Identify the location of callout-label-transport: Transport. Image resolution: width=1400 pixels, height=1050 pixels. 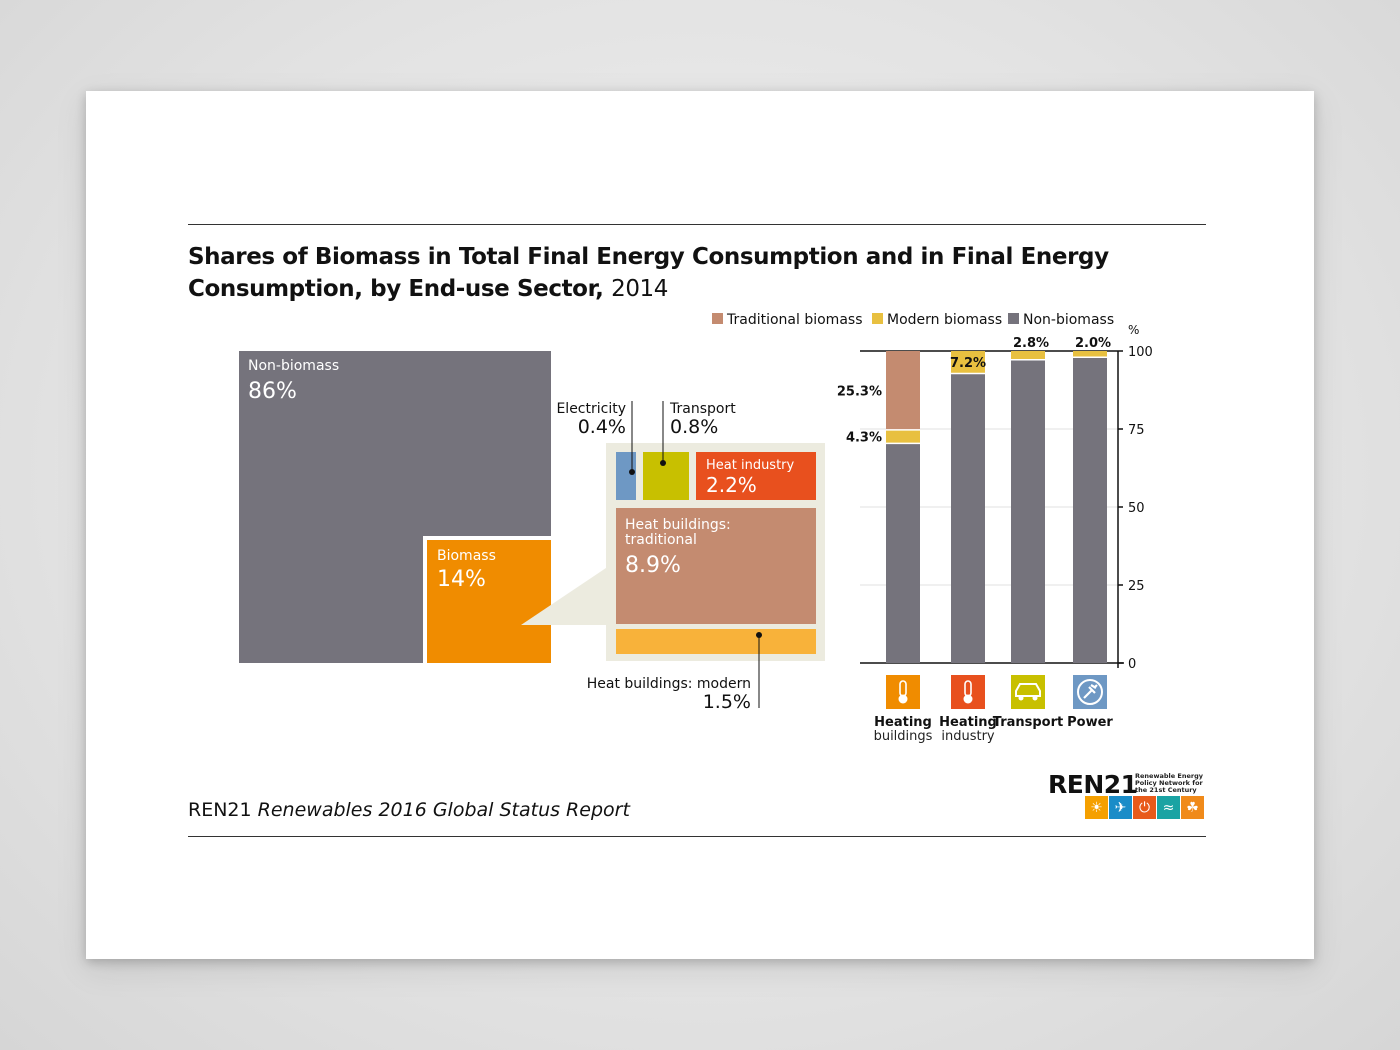
(702, 409).